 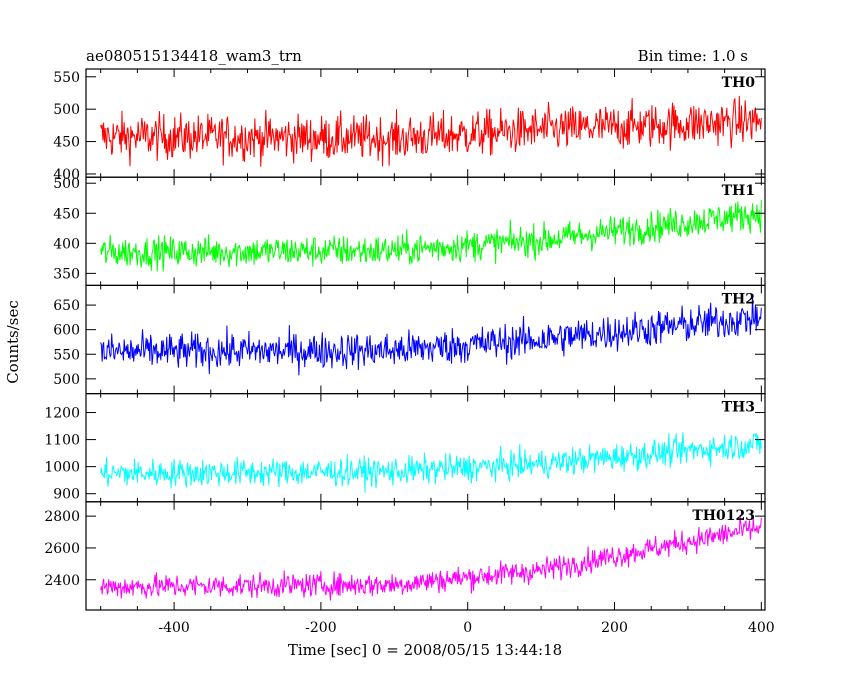 What do you see at coordinates (194, 56) in the screenshot?
I see `chart-title: ae080515134418_wam3_trn` at bounding box center [194, 56].